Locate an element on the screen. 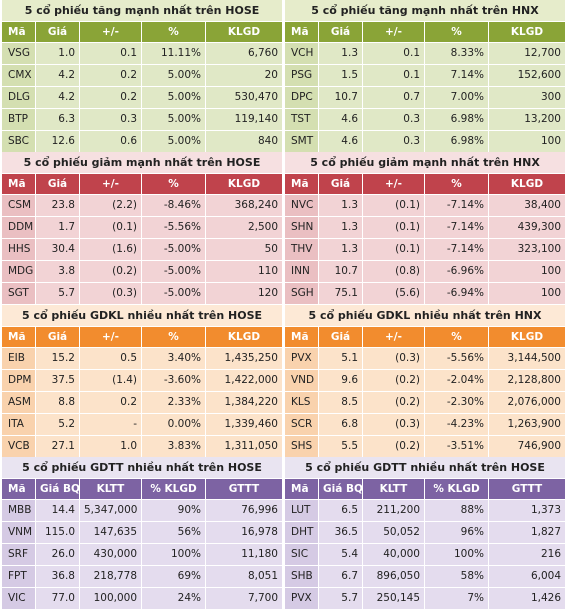  table-row: MDG 3.8 (0.2) -5.00% 110 is located at coordinates (142, 271).